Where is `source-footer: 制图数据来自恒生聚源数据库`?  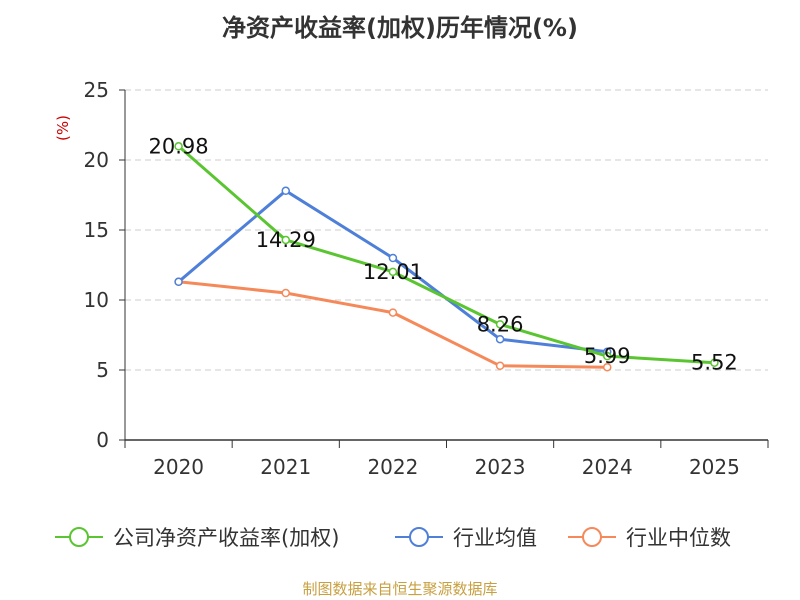 source-footer: 制图数据来自恒生聚源数据库 is located at coordinates (400, 589).